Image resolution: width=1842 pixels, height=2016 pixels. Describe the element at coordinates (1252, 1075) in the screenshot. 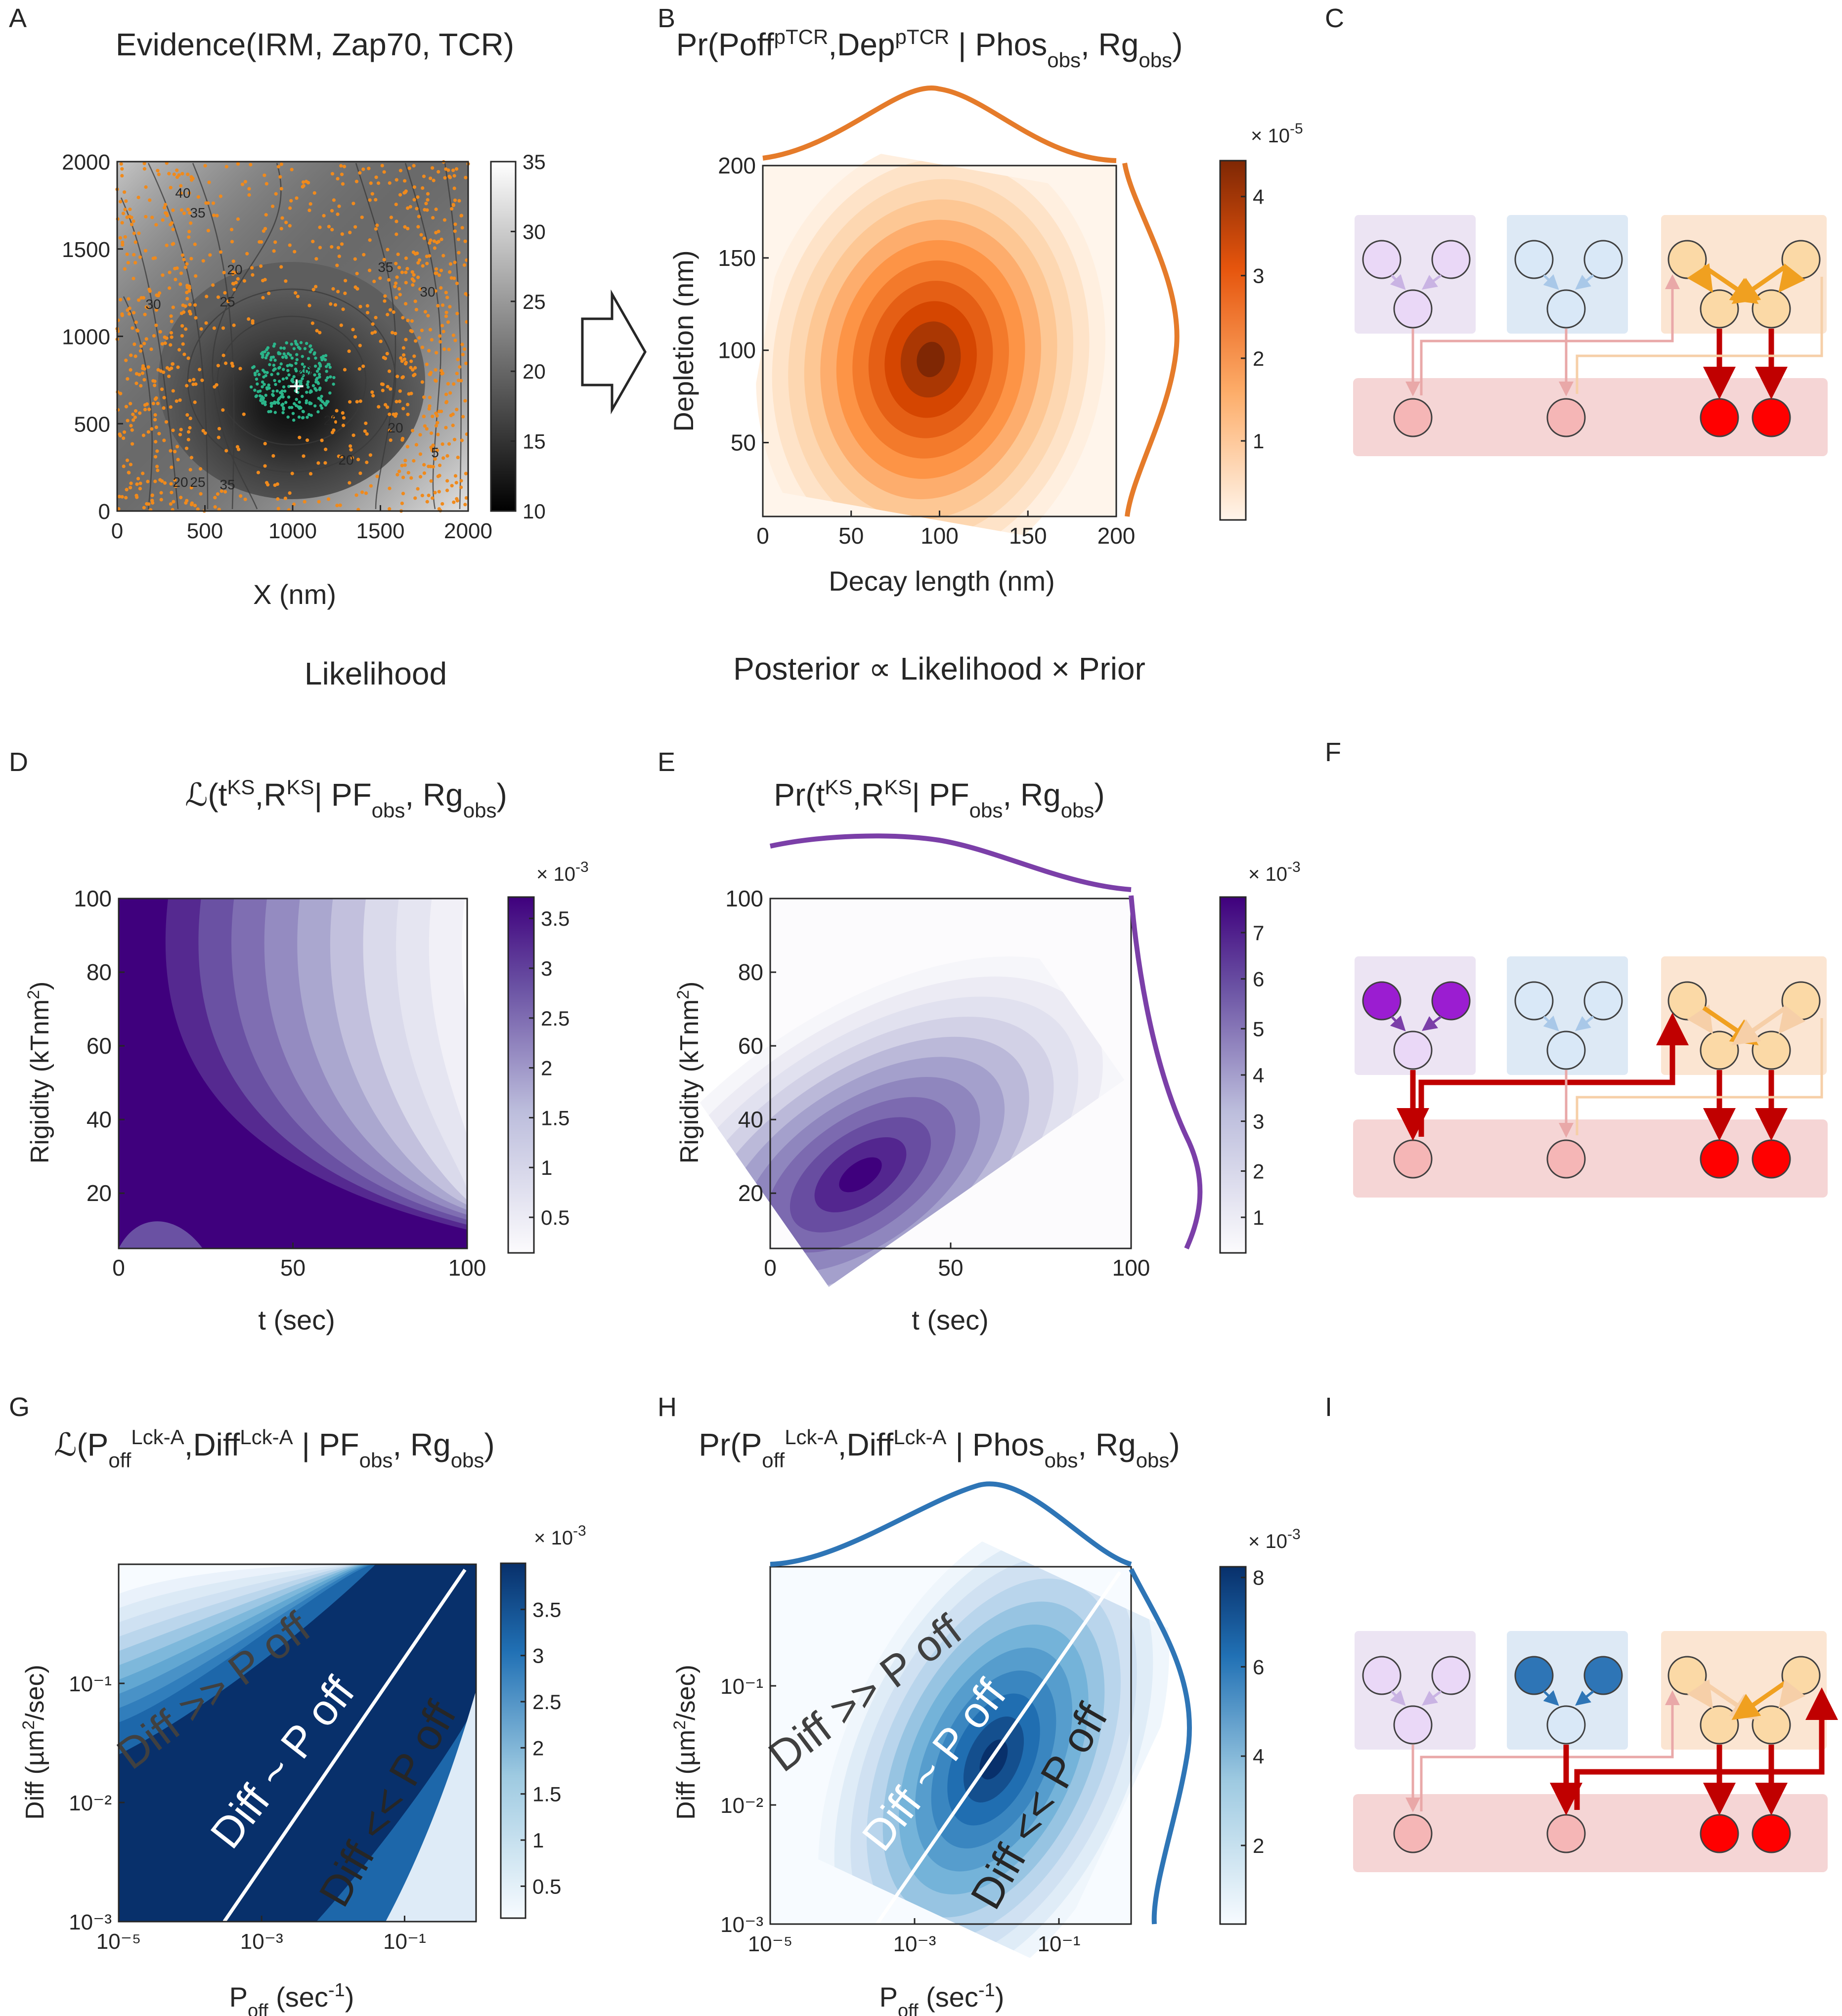

I see `panel-e-colorbar-ticks: 1 2 3 4 5 6 7` at that location.